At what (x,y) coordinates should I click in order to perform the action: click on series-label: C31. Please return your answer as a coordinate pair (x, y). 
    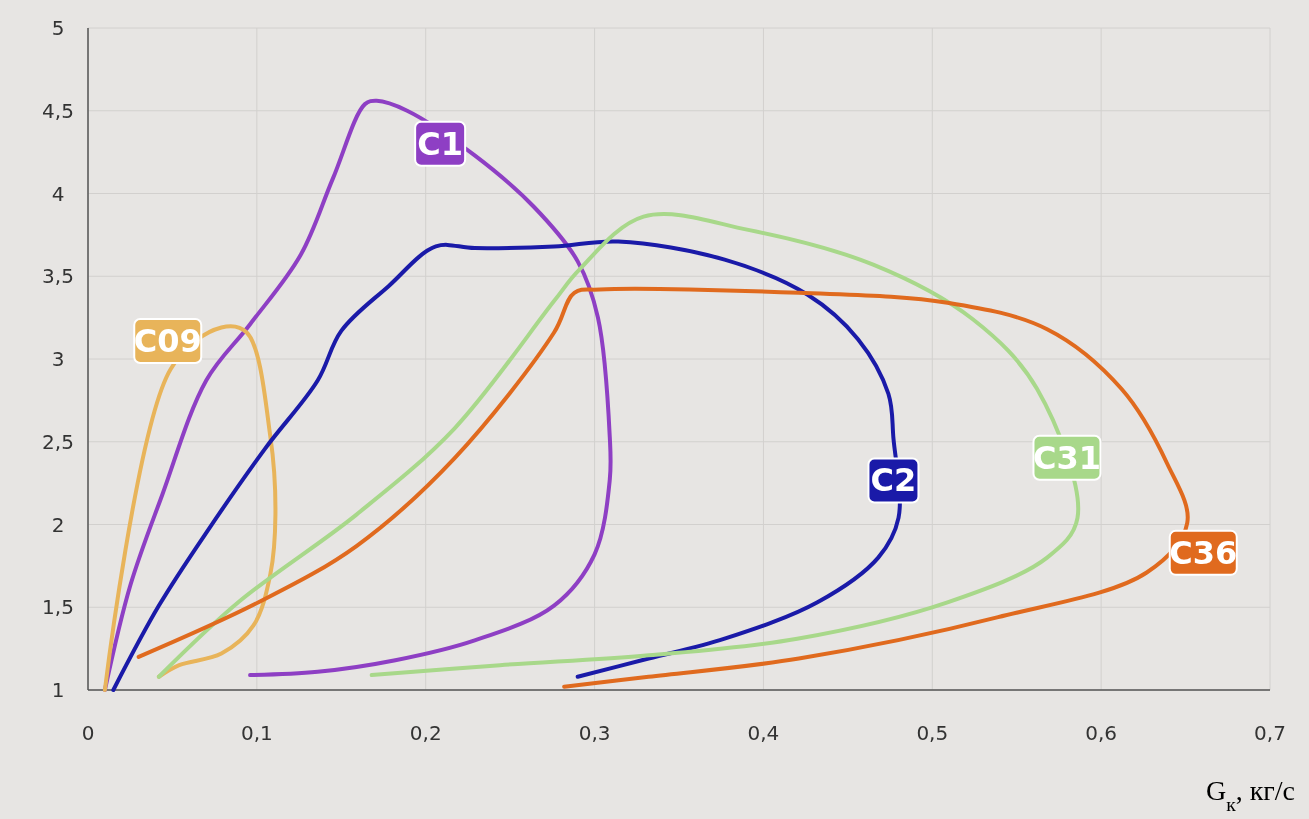
    Looking at the image, I should click on (1066, 457).